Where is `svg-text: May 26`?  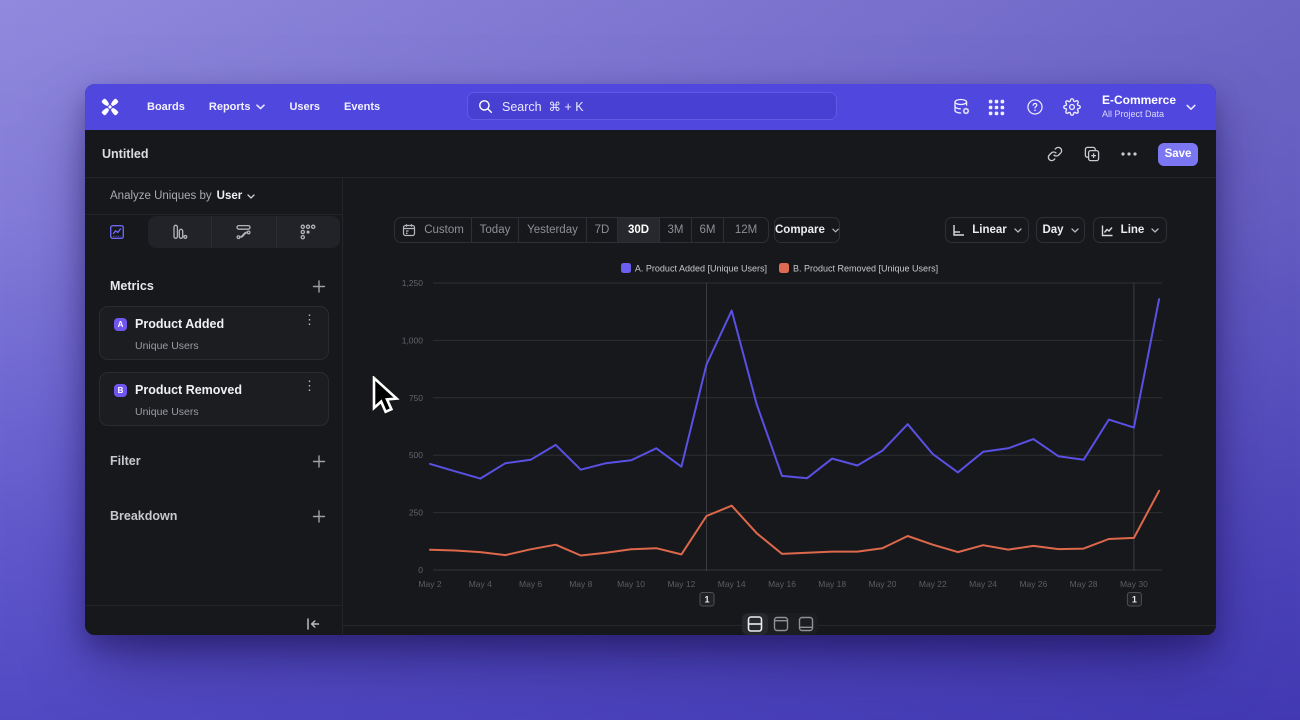 svg-text: May 26 is located at coordinates (1033, 584).